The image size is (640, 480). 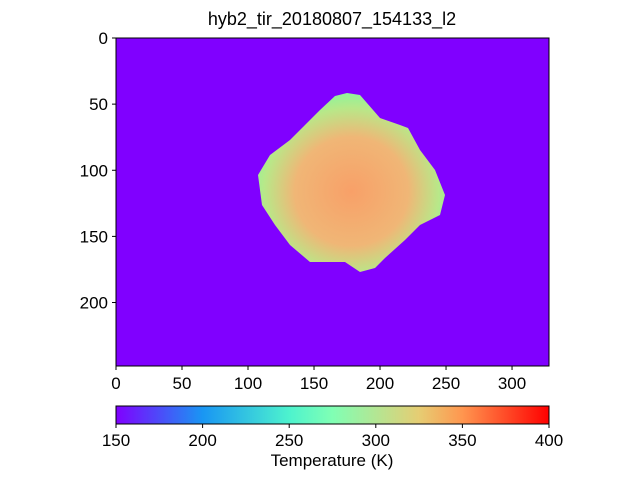 I want to click on y-tick-label: 50, so click(x=98, y=104).